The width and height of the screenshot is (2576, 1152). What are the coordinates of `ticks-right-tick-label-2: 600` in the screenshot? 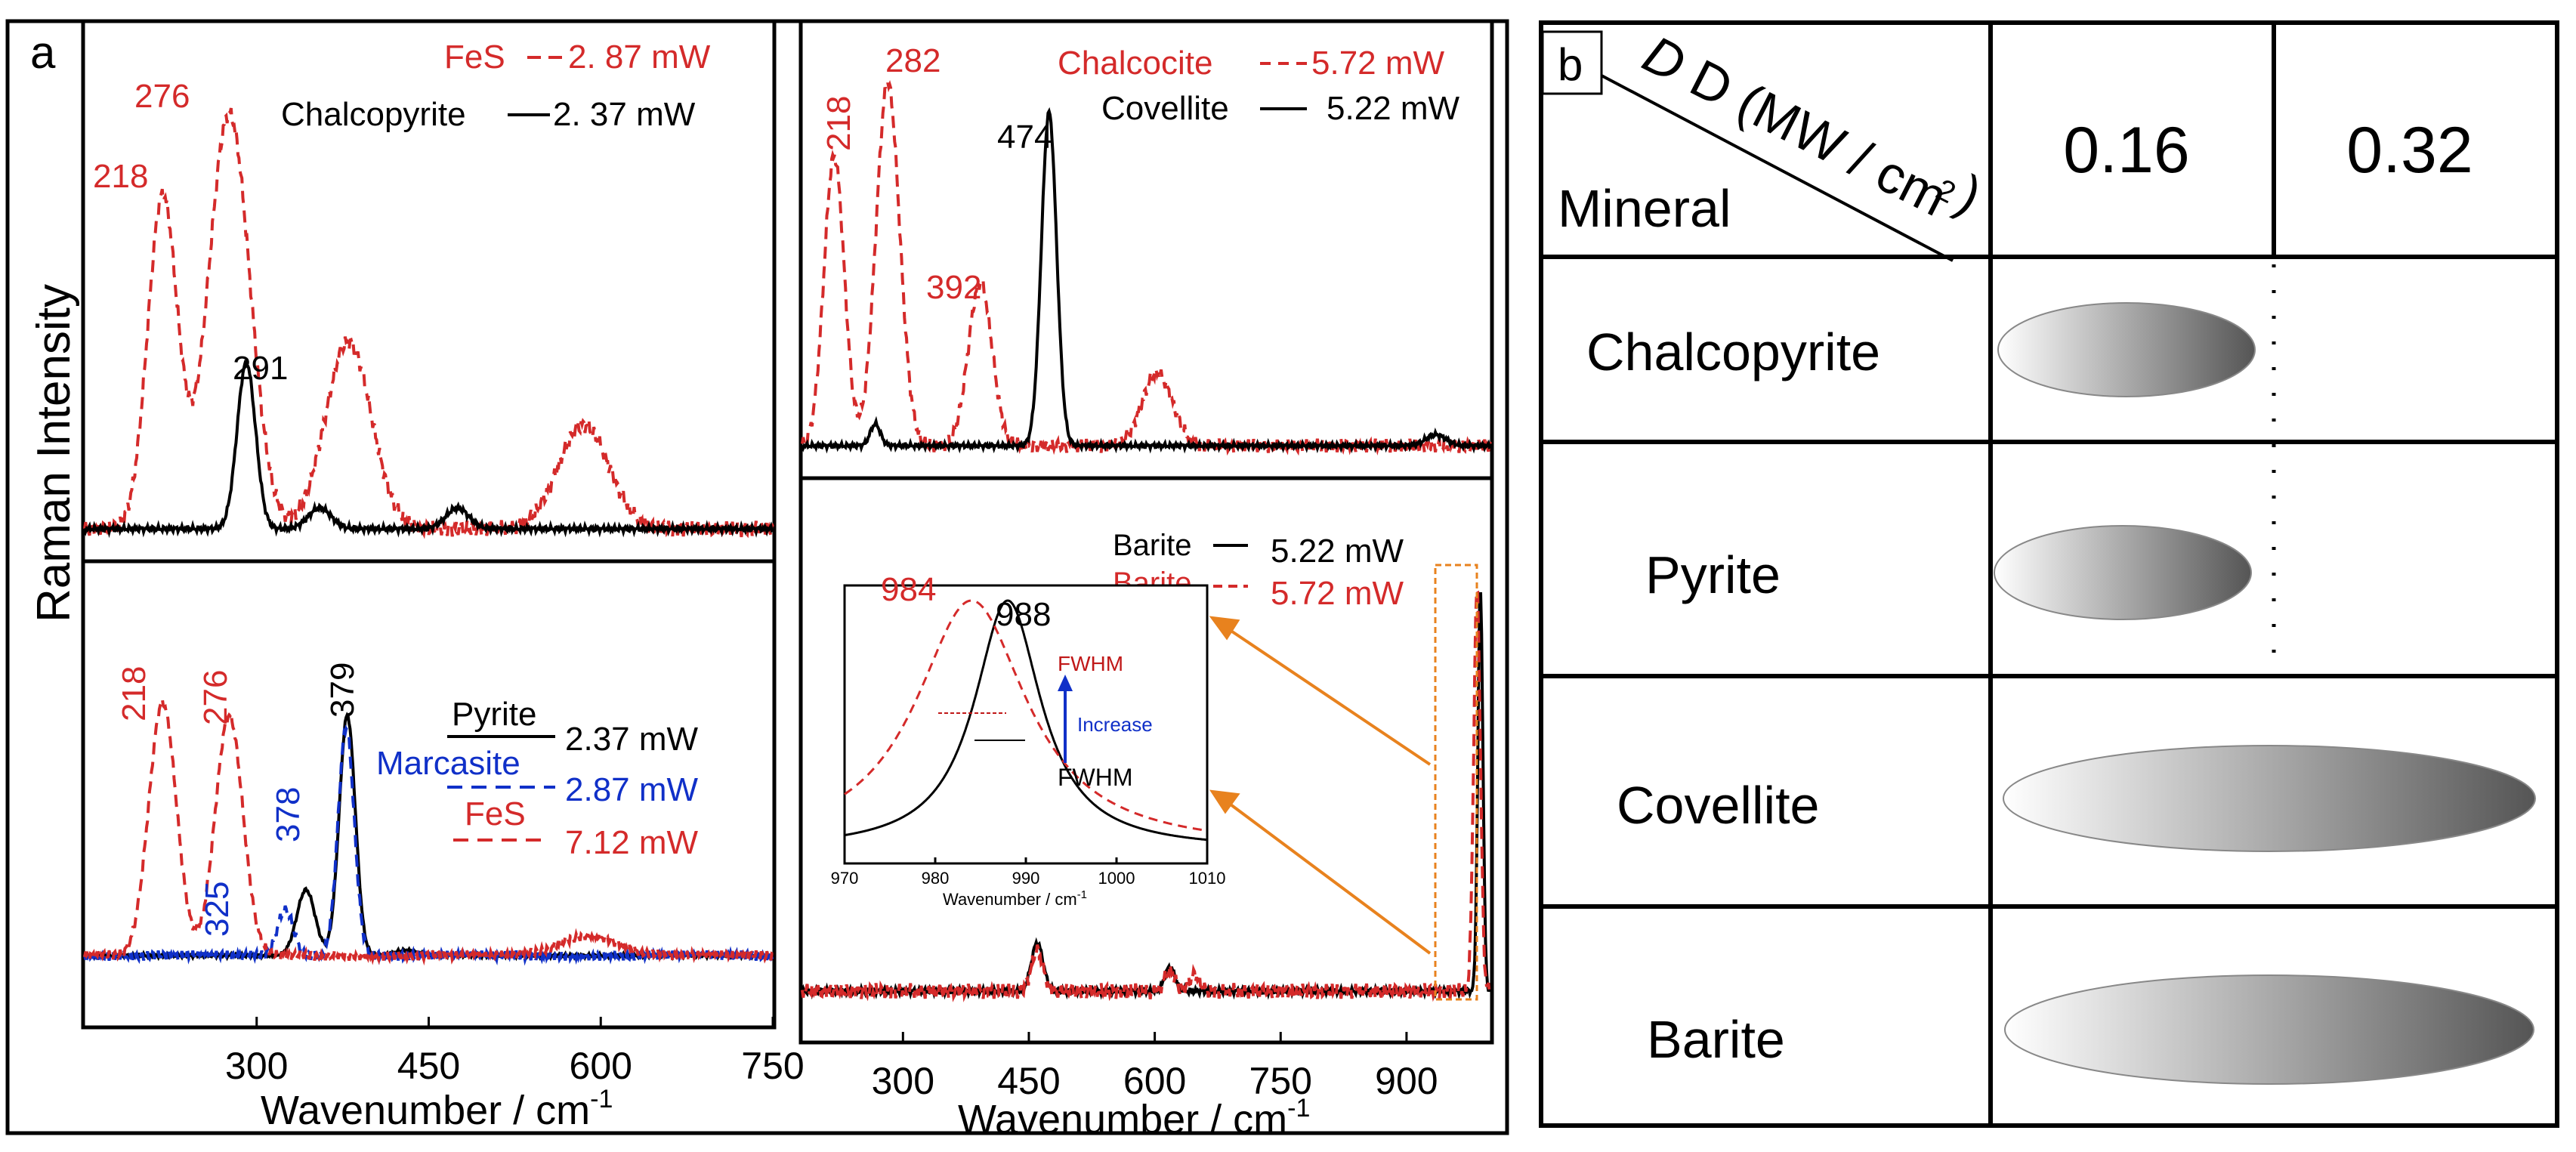 It's located at (1154, 1081).